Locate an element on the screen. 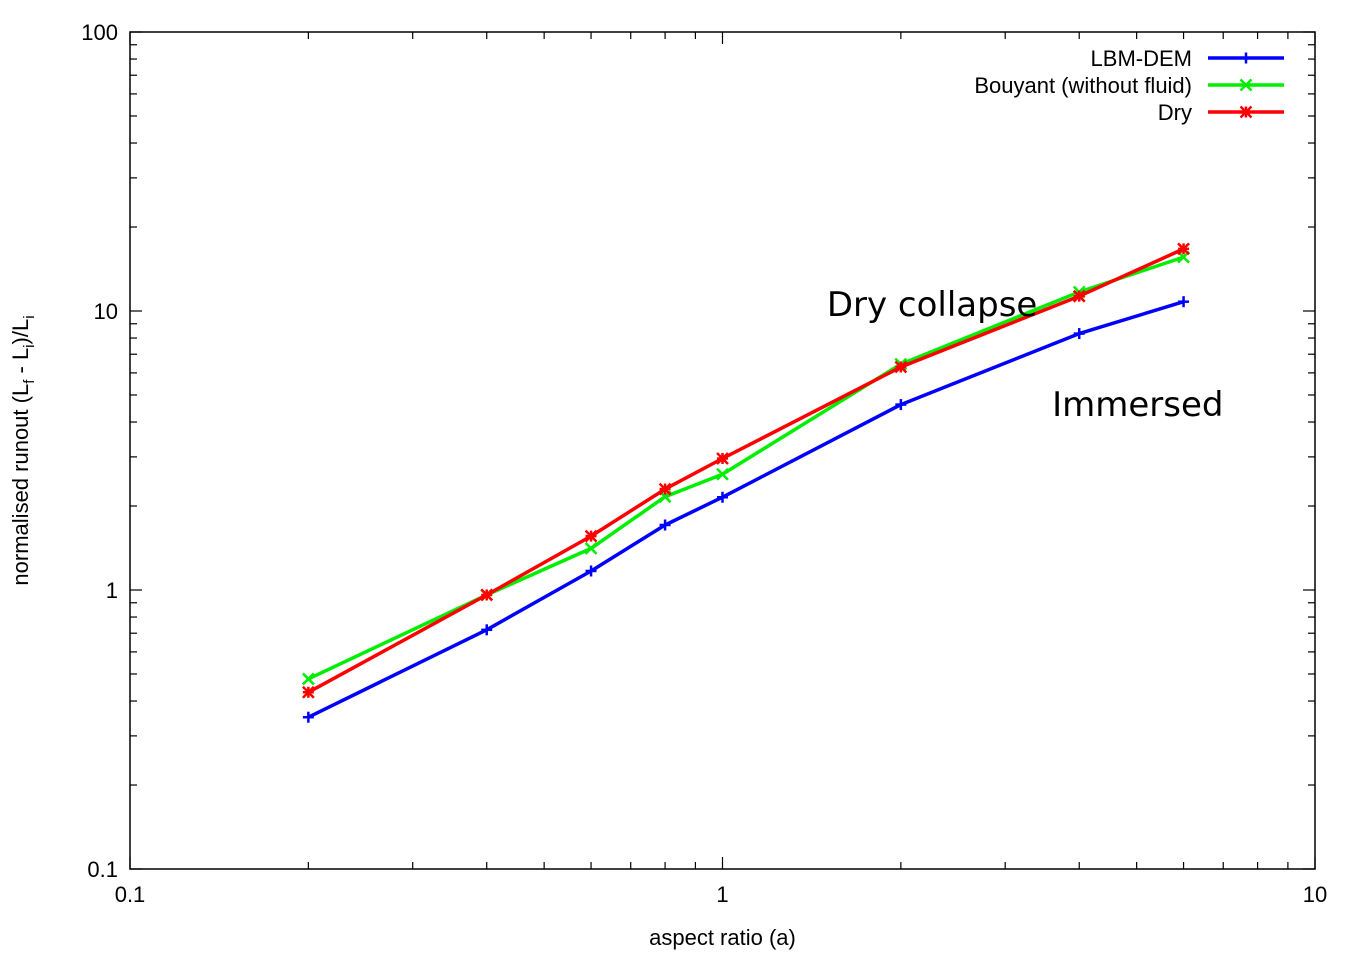 This screenshot has height=954, width=1364. y-axis-label-sub-f: f is located at coordinates (29, 381).